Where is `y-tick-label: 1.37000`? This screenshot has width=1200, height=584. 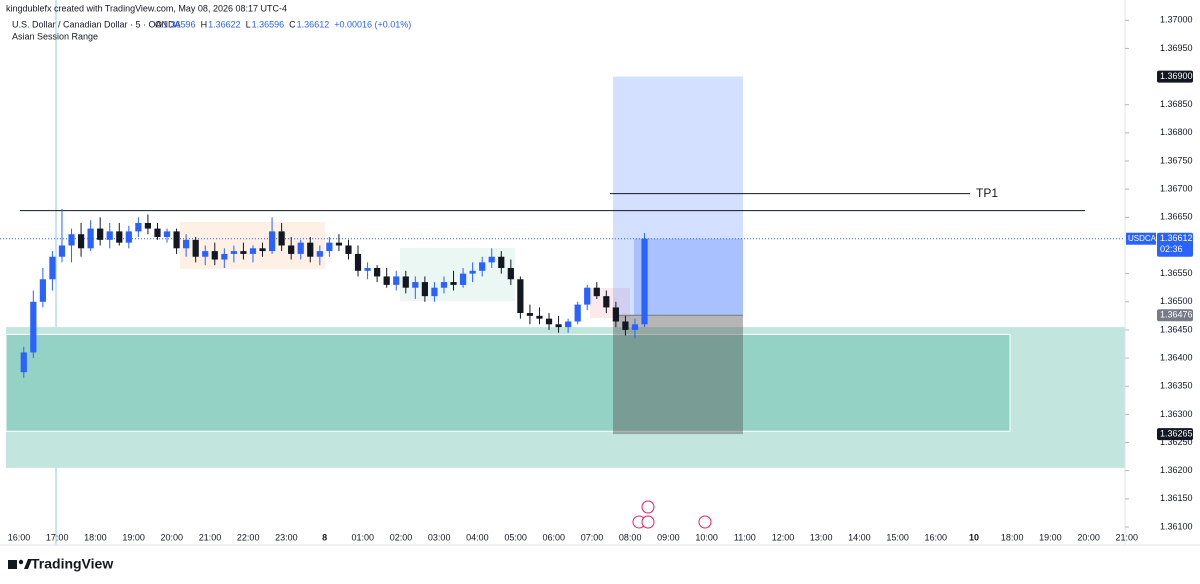 y-tick-label: 1.37000 is located at coordinates (1176, 20).